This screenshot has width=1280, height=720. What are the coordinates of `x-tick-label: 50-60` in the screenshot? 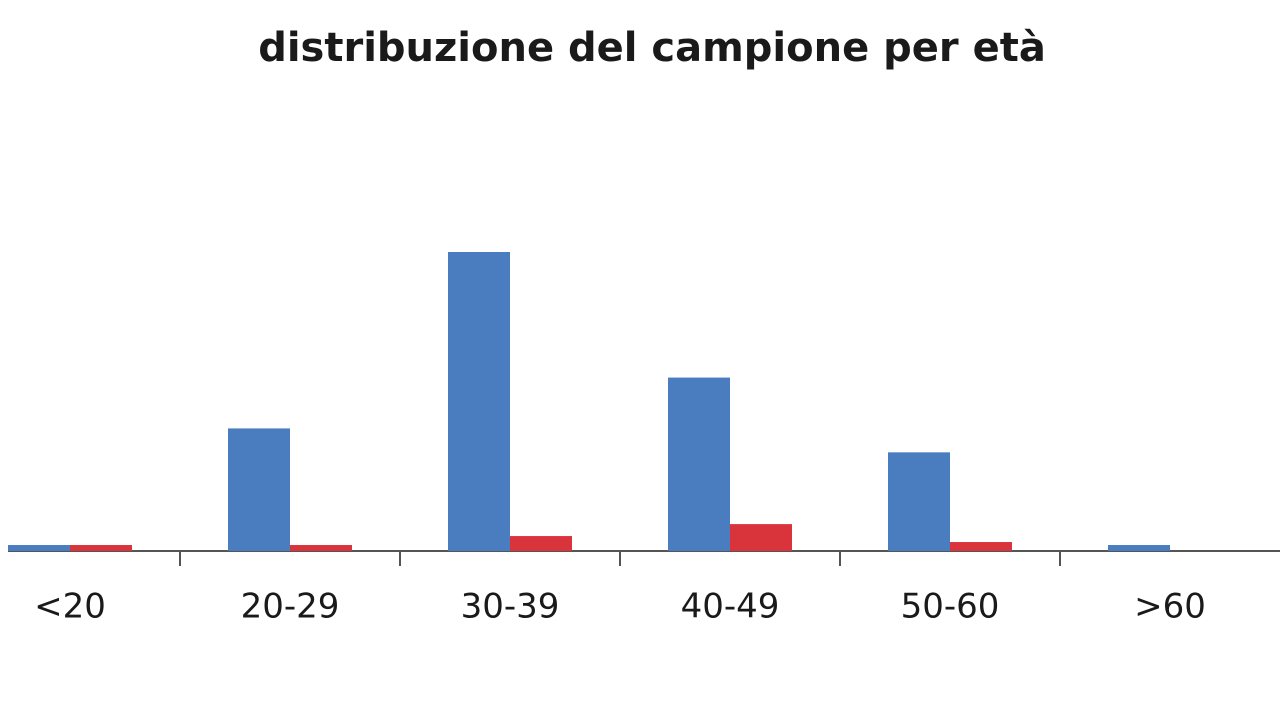 It's located at (950, 607).